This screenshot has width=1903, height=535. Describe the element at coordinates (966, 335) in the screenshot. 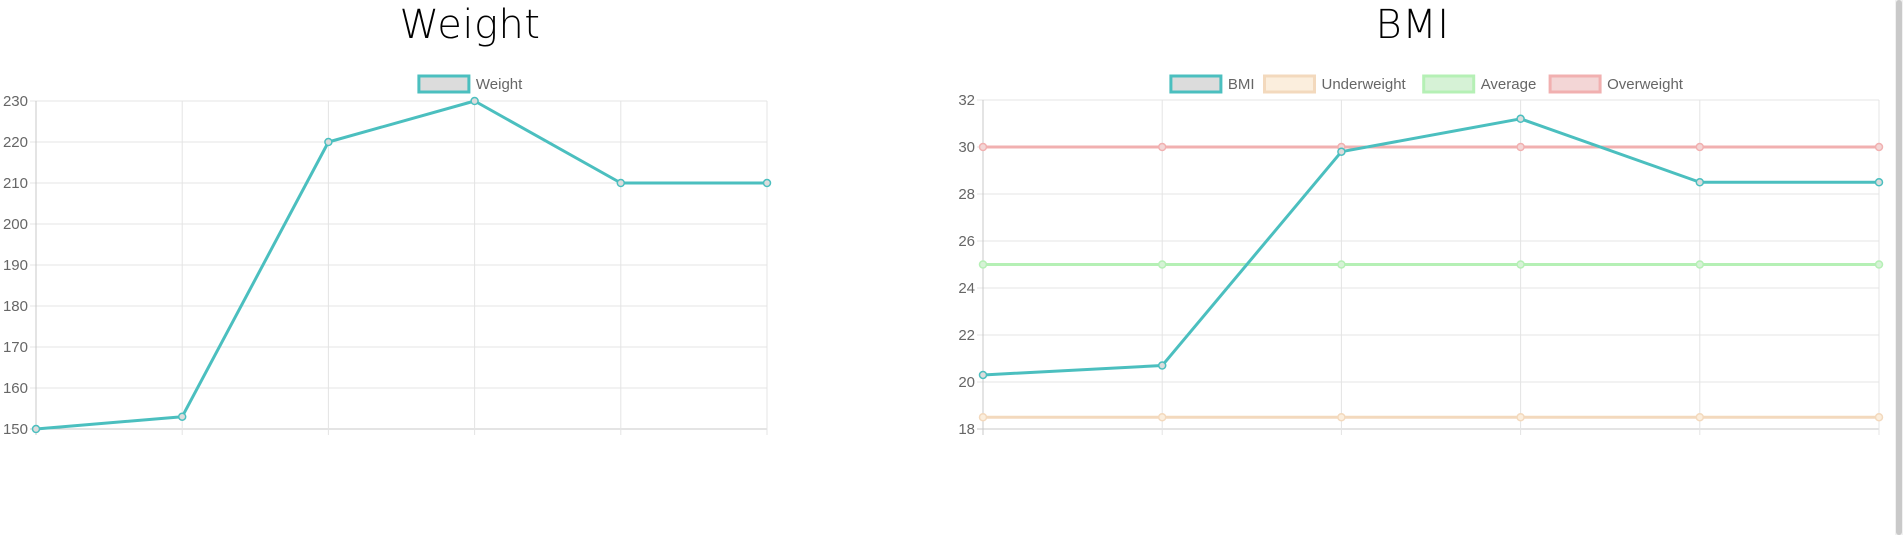

I see `y-tick-label: 22` at that location.